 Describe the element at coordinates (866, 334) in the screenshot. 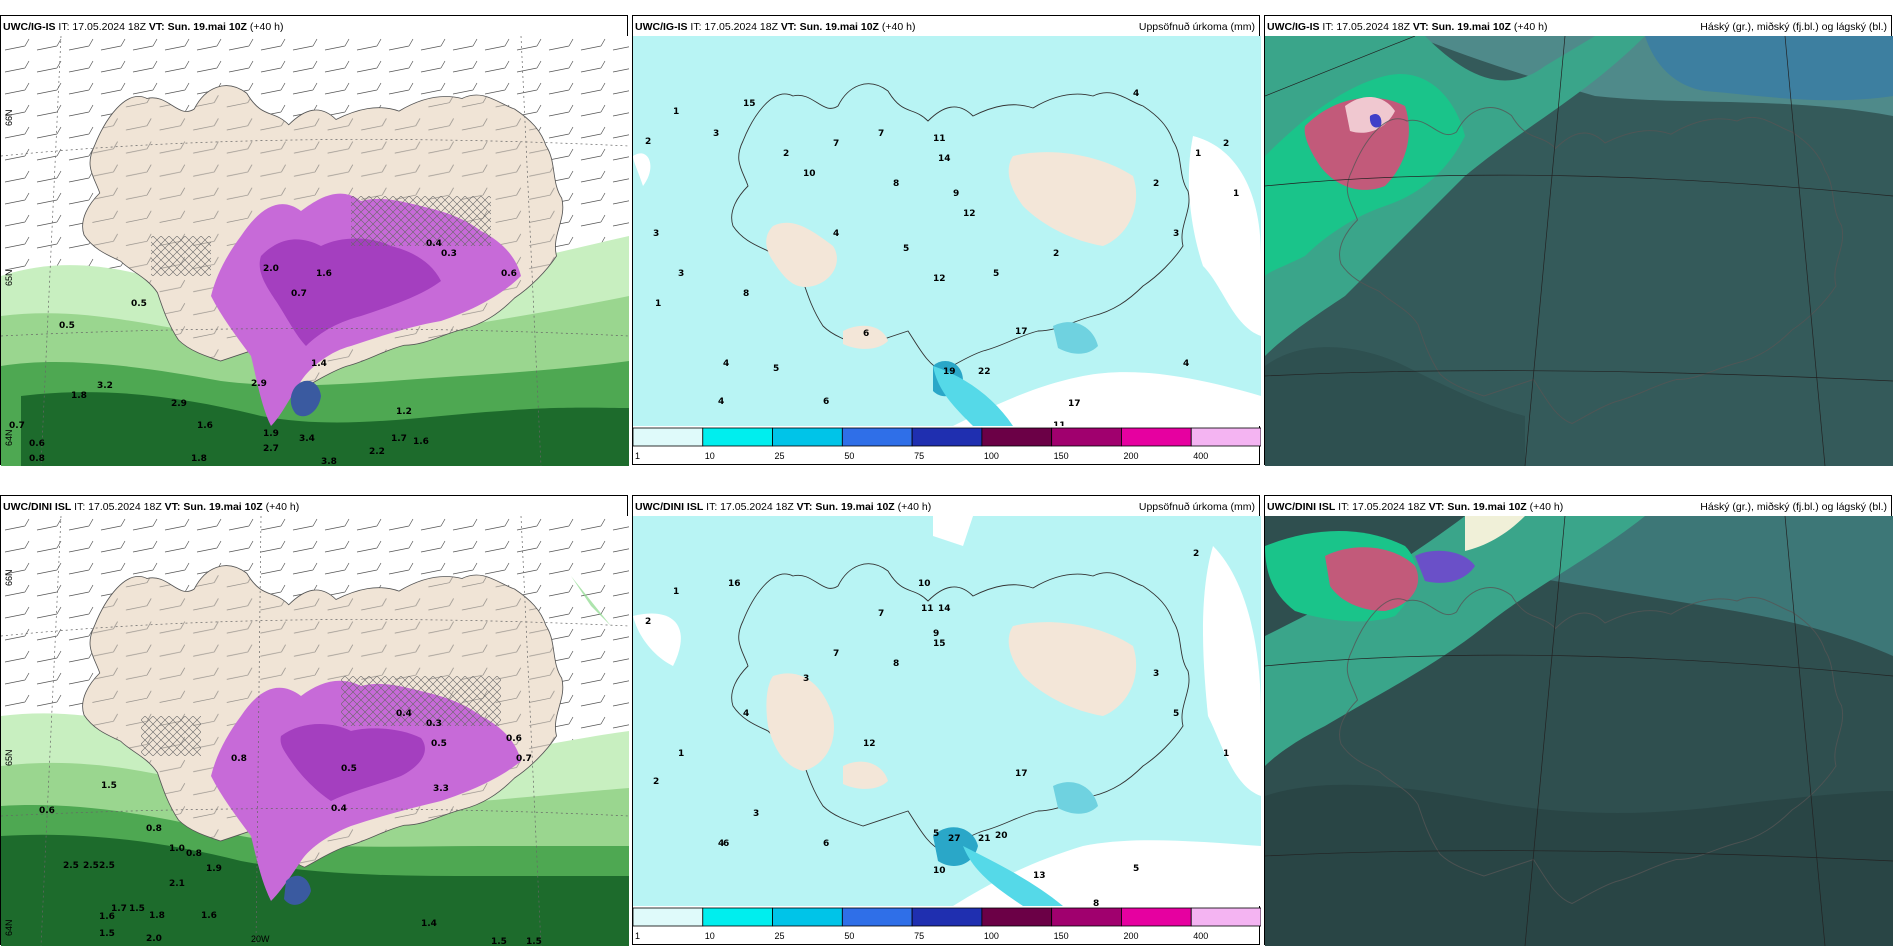

I see `value-label: 6` at that location.